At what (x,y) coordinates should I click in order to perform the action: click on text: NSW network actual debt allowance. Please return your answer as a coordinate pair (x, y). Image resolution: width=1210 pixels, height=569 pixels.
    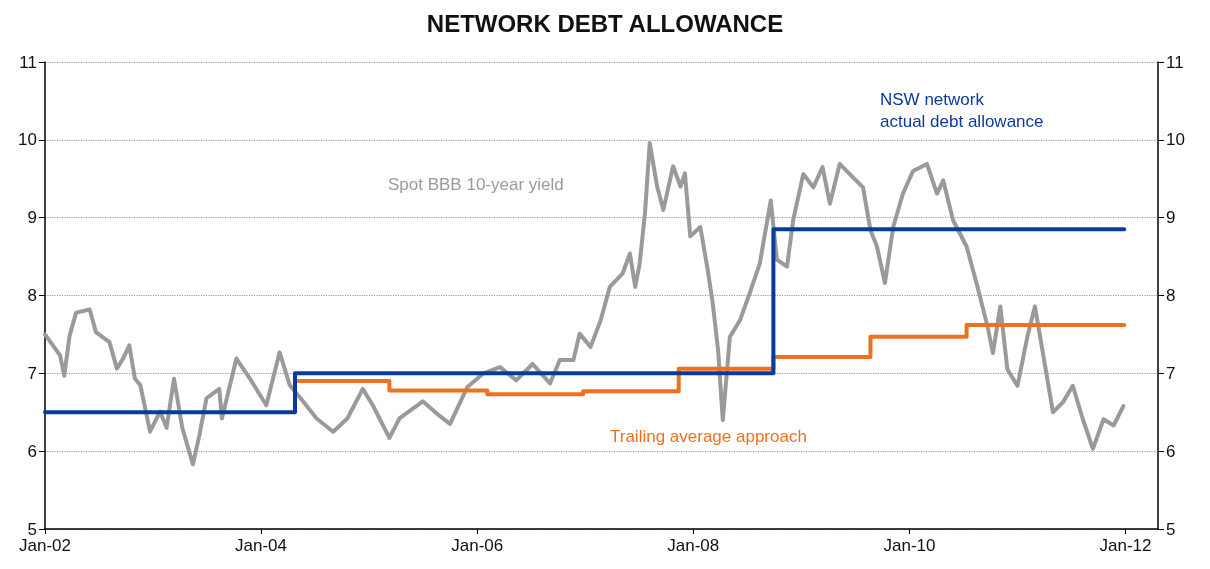
    Looking at the image, I should click on (962, 110).